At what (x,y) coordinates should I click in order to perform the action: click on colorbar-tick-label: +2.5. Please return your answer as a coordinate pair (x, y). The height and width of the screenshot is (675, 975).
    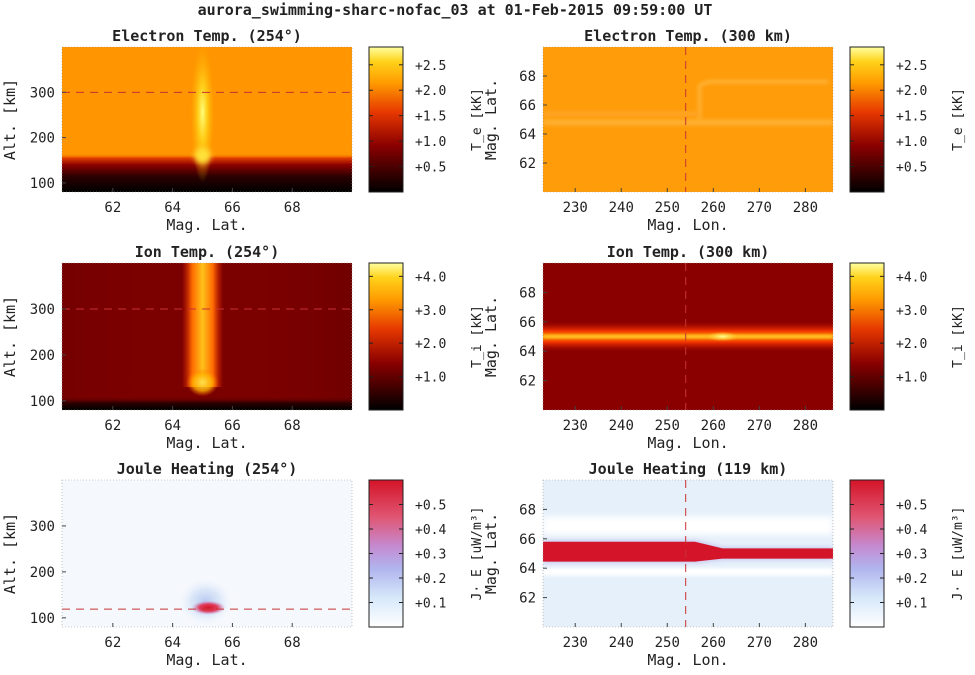
    Looking at the image, I should click on (430, 66).